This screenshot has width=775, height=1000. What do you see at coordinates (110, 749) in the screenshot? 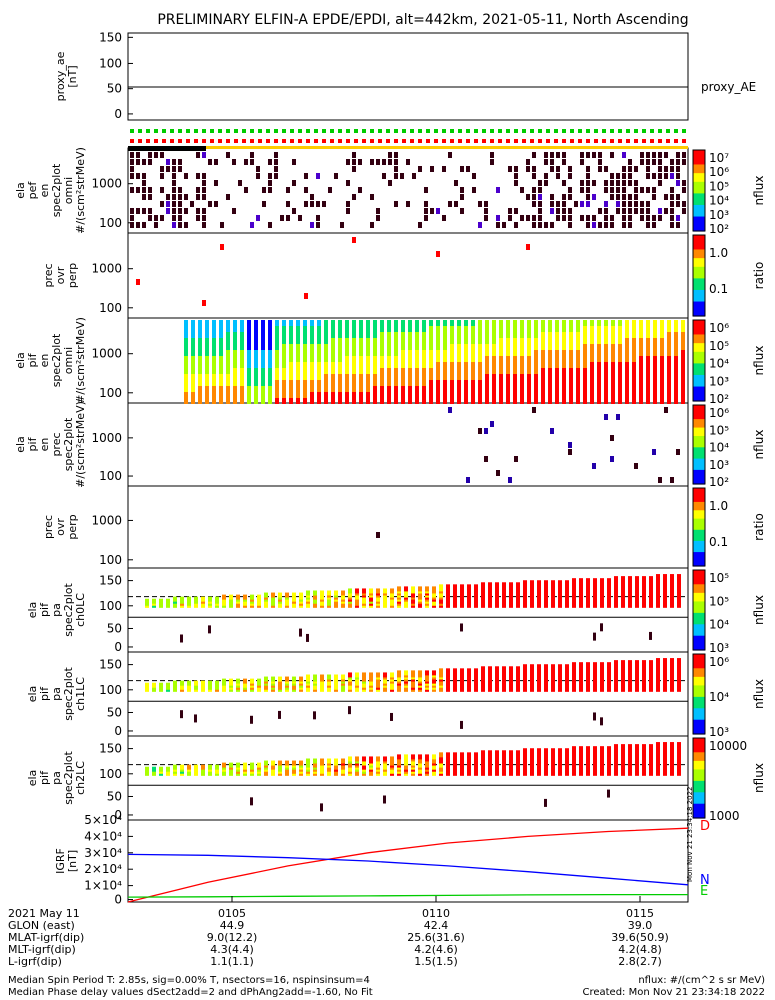
I see `y-tick-label: 150` at bounding box center [110, 749].